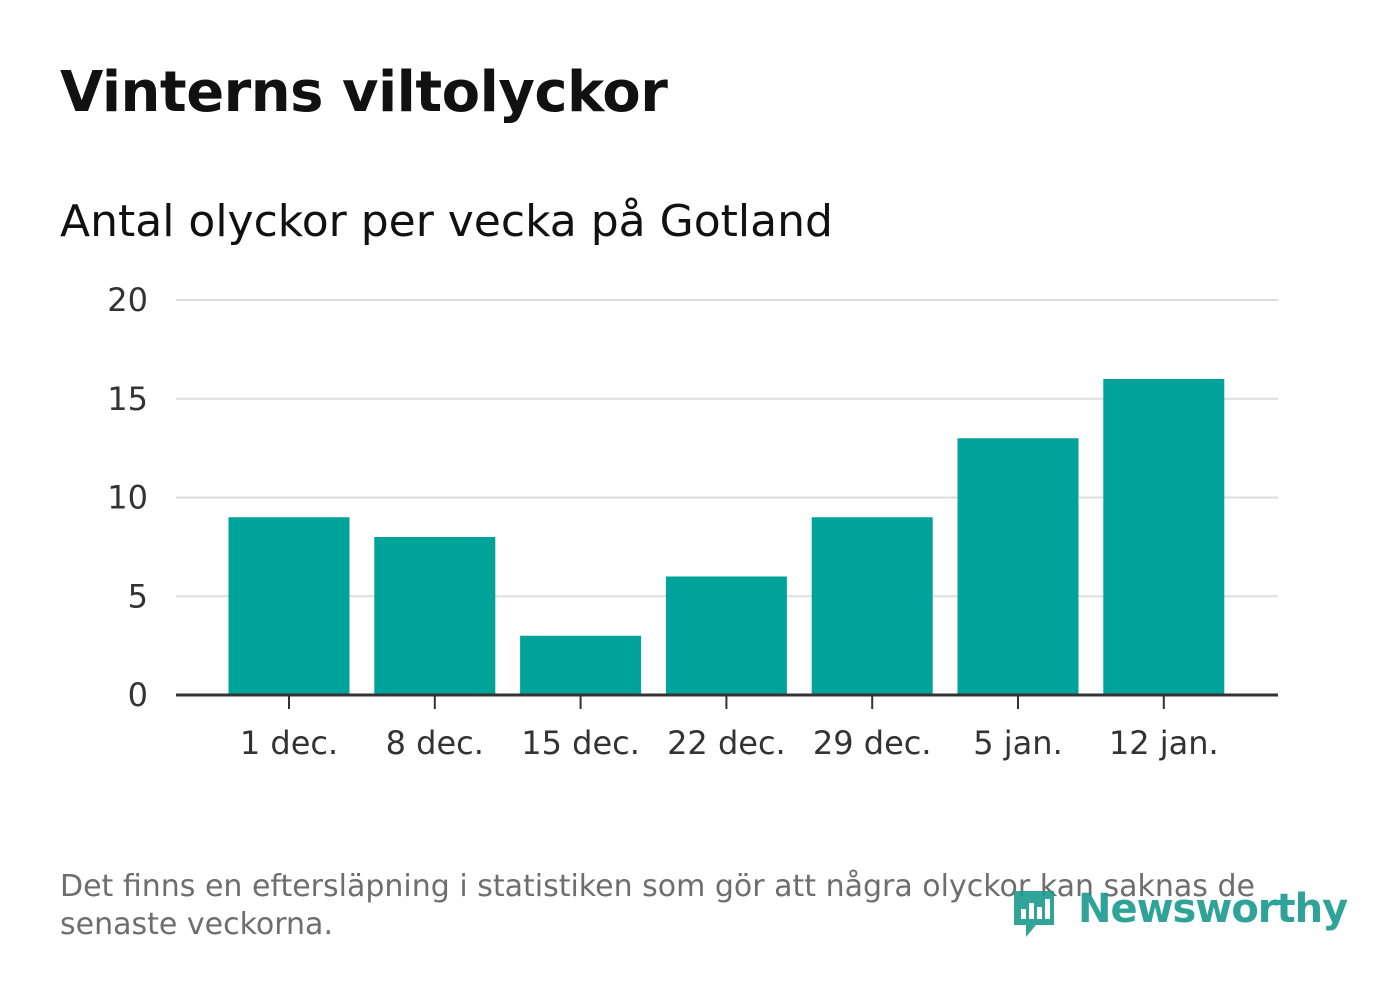  What do you see at coordinates (446, 221) in the screenshot?
I see `chart-subtitle: Antal olyckor per vecka på Gotland` at bounding box center [446, 221].